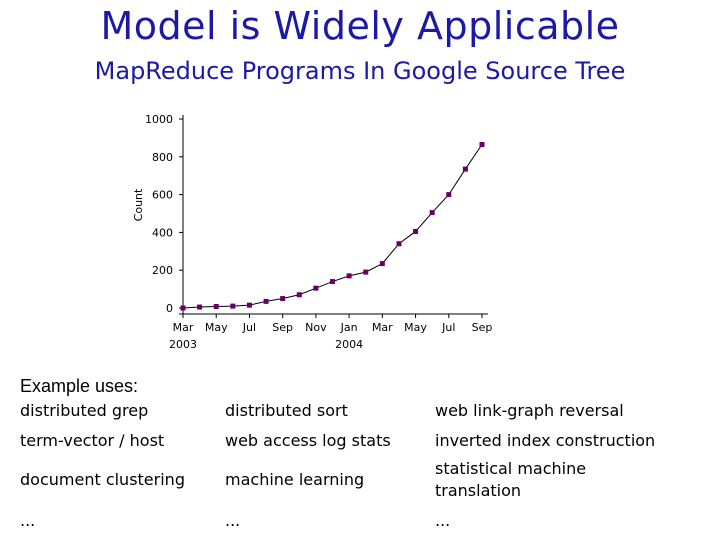 This screenshot has width=720, height=540. Describe the element at coordinates (159, 119) in the screenshot. I see `y-tick-label: 1000` at that location.